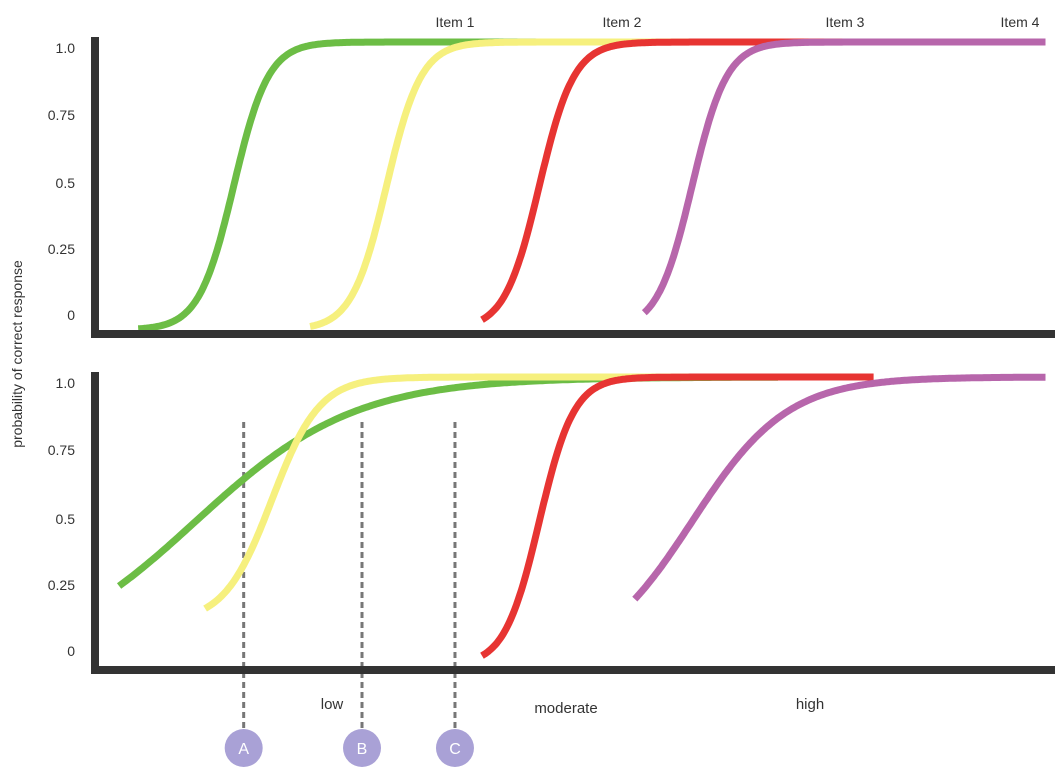  What do you see at coordinates (332, 704) in the screenshot?
I see `band-label-low: low` at bounding box center [332, 704].